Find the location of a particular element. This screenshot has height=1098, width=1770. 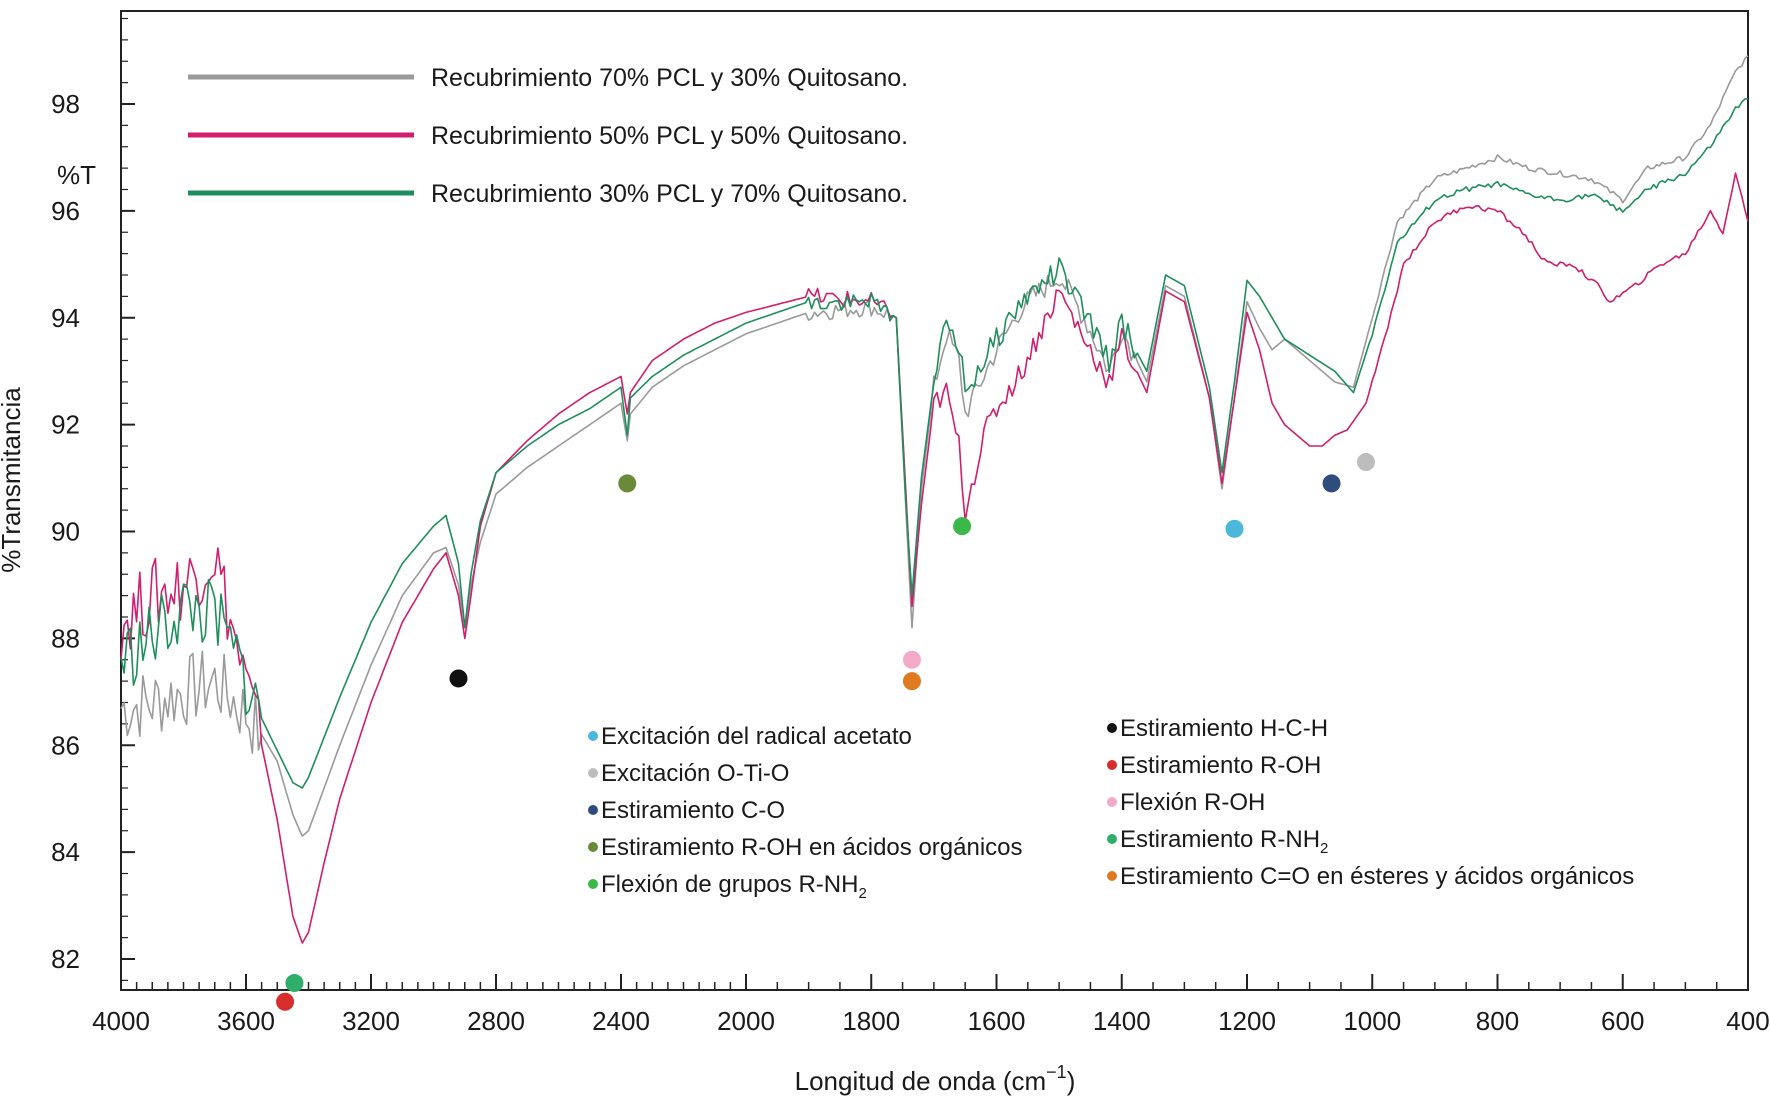

y-tick-label: 82 is located at coordinates (65, 959).